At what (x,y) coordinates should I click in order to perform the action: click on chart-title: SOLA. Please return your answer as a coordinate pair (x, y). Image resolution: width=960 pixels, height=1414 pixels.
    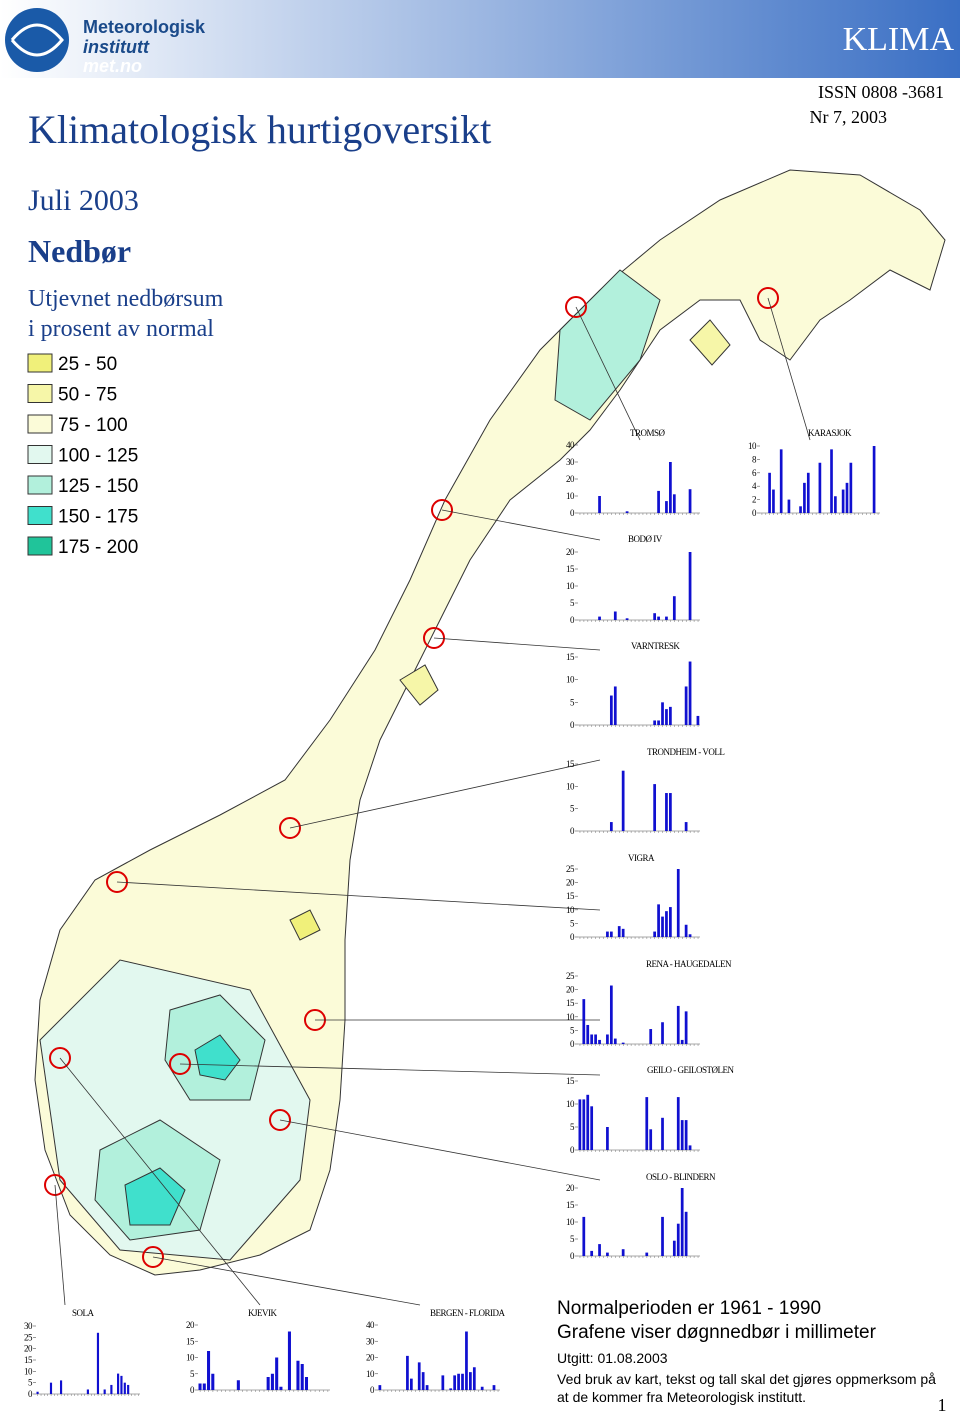
    Looking at the image, I should click on (83, 1313).